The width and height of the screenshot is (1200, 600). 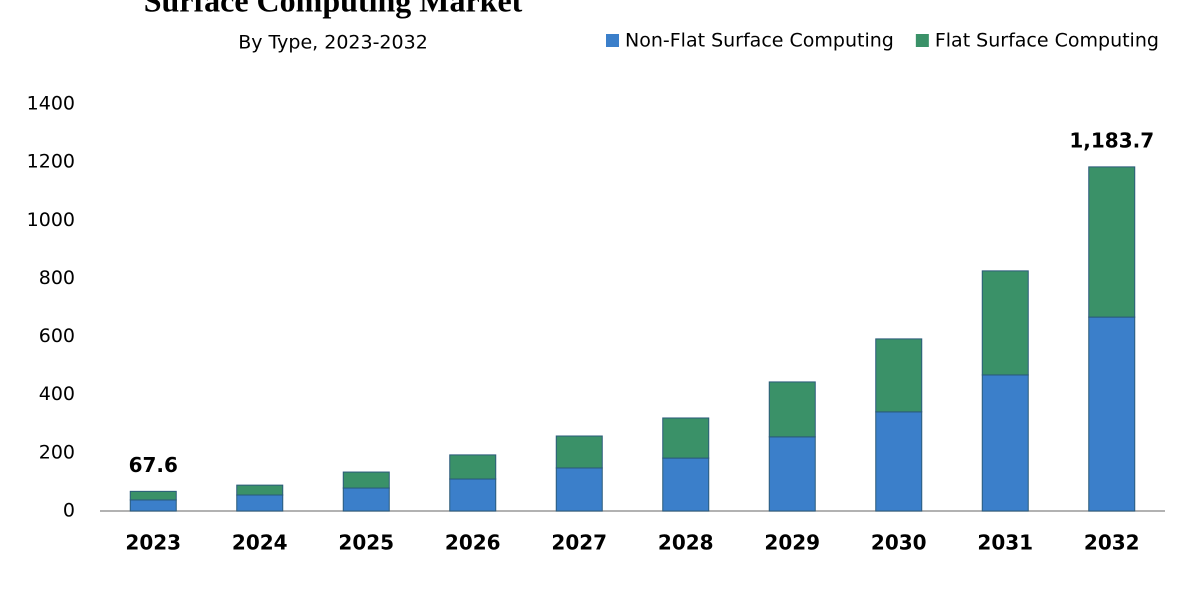 I want to click on legend-label: Non-Flat Surface Computing, so click(x=759, y=41).